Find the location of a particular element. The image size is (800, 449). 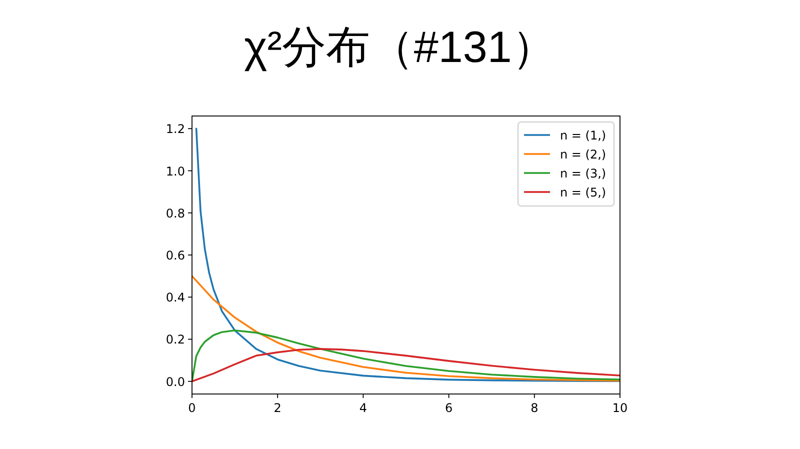

y-tick-label: 0.0 is located at coordinates (175, 381).